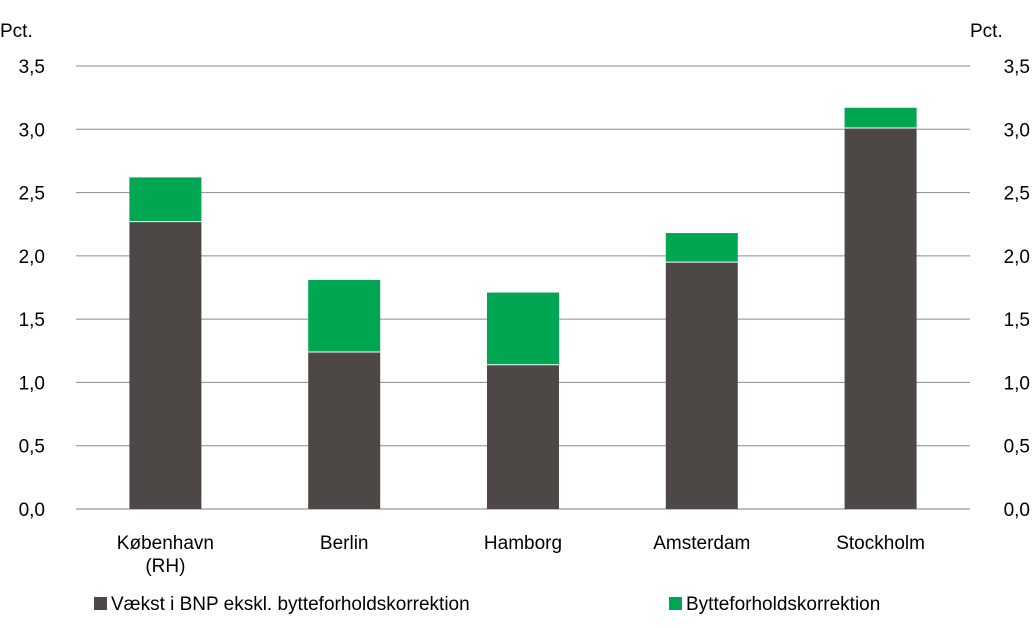 This screenshot has height=628, width=1033. What do you see at coordinates (32, 194) in the screenshot?
I see `y-tick-label-left: 2,5` at bounding box center [32, 194].